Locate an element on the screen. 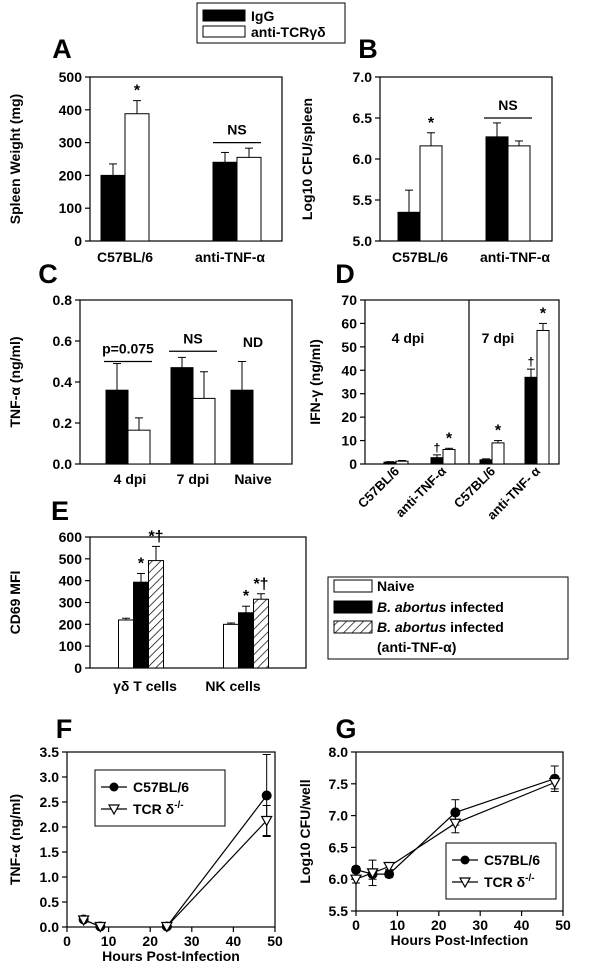 The image size is (600, 963). panel-label: F is located at coordinates (64, 729).